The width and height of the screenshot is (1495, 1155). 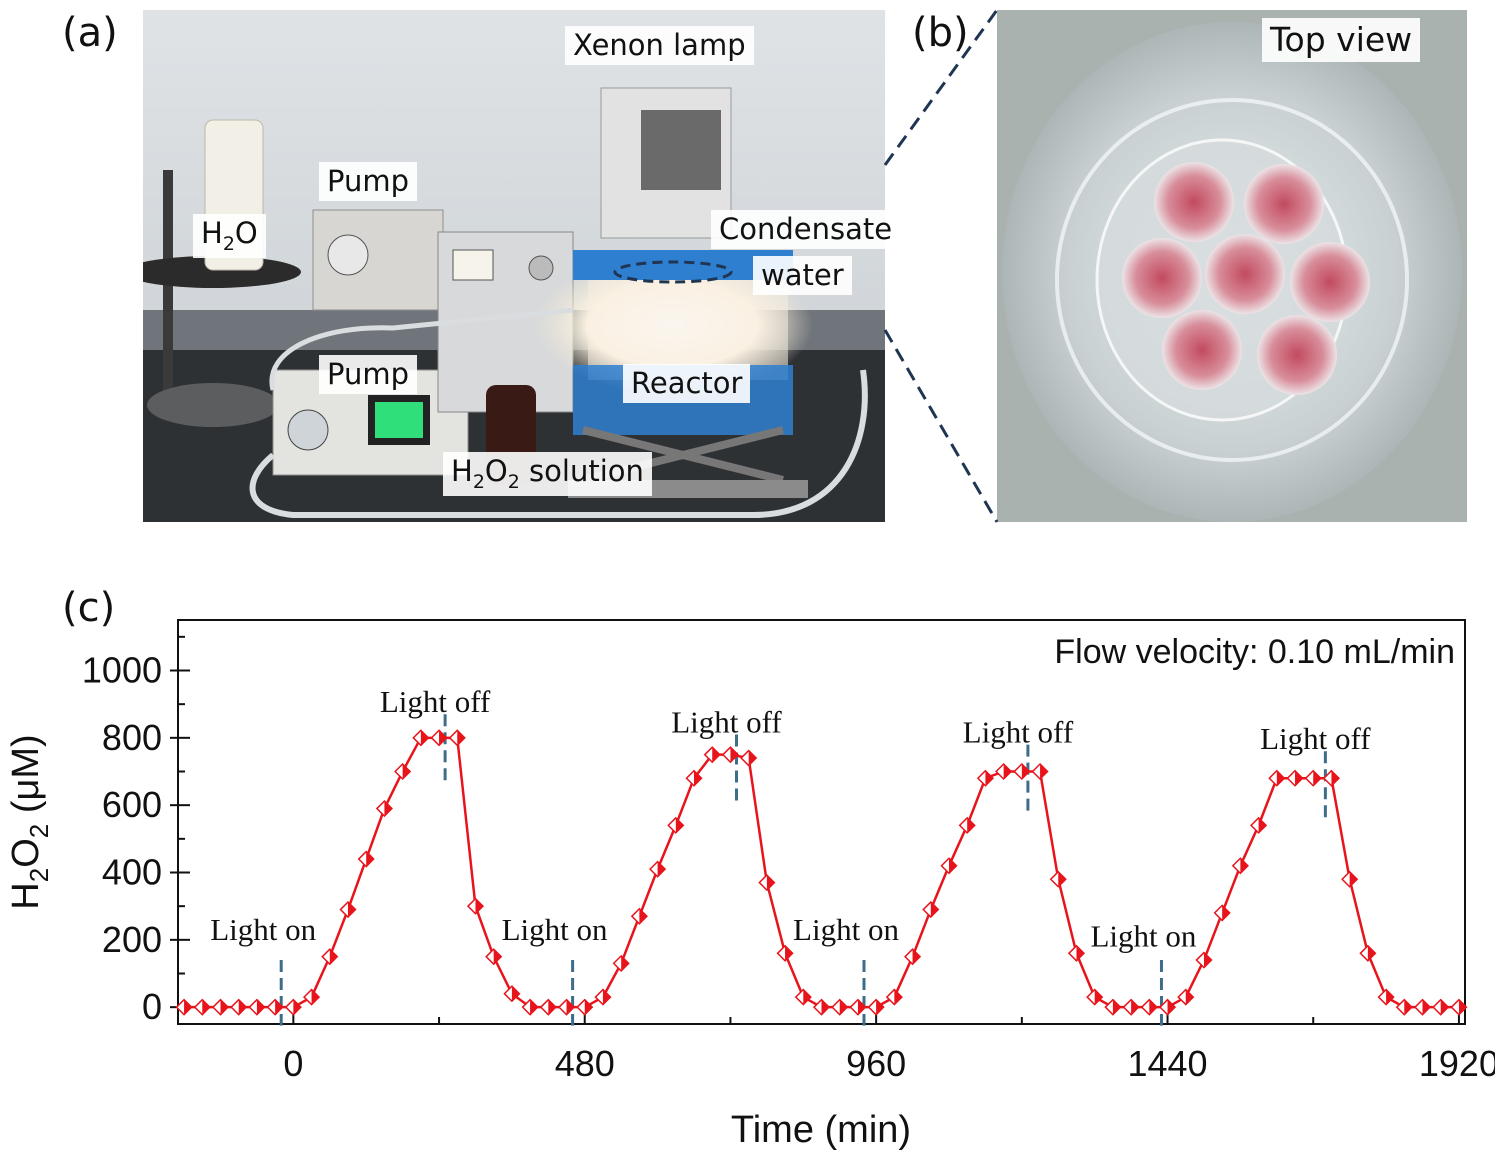 I want to click on x-tick-label: 0, so click(x=293, y=1063).